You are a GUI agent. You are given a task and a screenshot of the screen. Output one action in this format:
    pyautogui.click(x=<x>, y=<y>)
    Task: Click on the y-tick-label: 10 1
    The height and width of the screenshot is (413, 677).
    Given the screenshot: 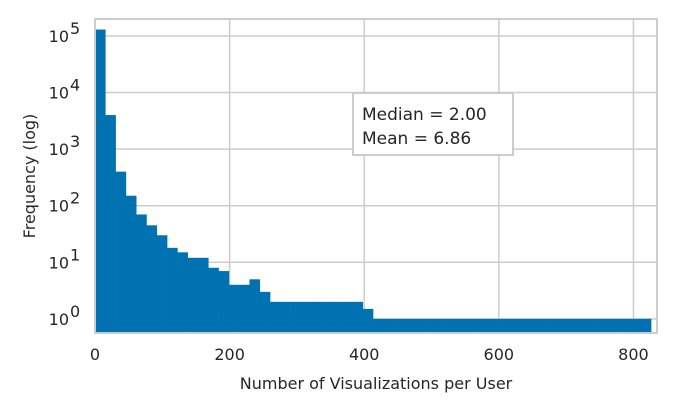 What is the action you would take?
    pyautogui.click(x=65, y=258)
    